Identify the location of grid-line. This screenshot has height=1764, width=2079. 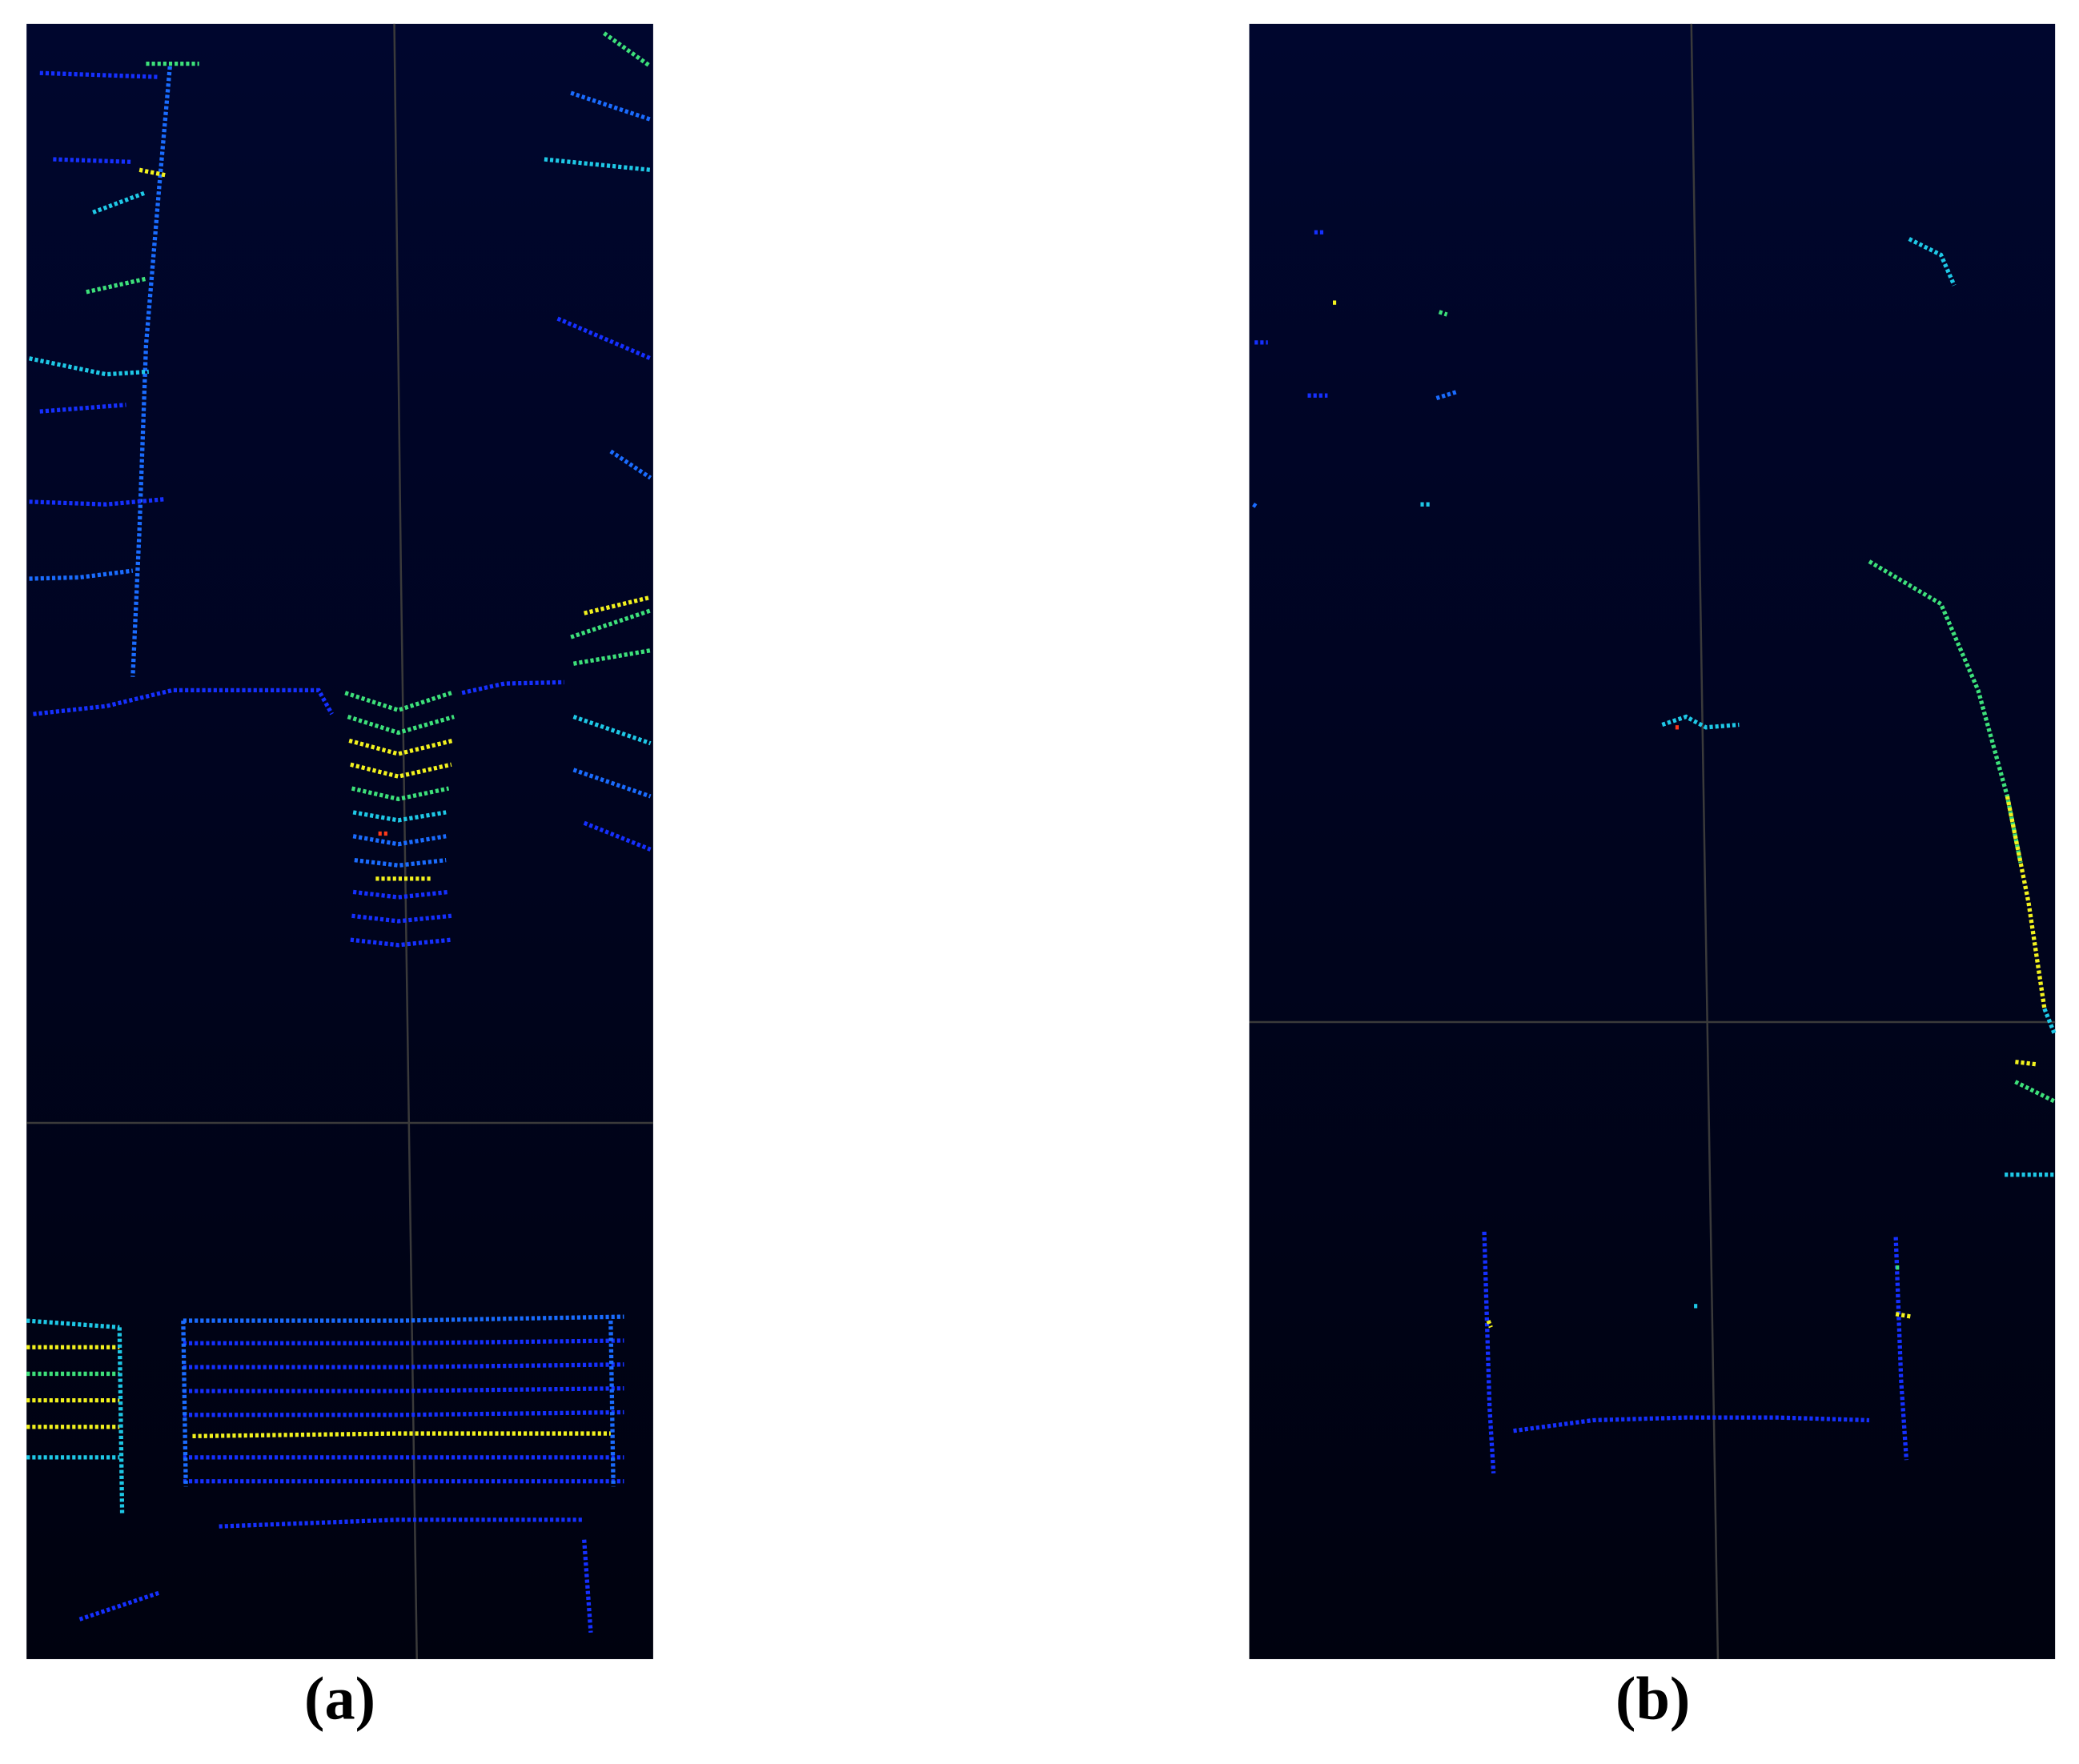
(1705, 841).